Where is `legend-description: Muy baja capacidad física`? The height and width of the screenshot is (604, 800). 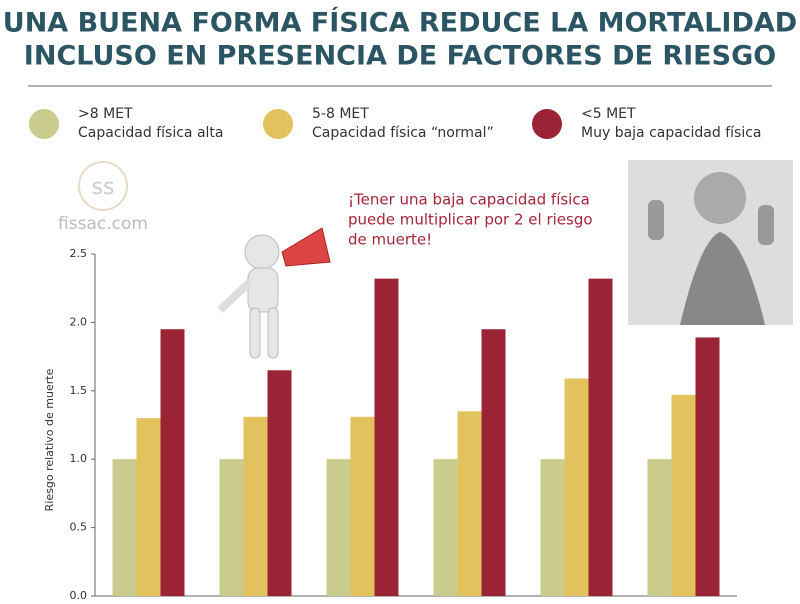
legend-description: Muy baja capacidad física is located at coordinates (671, 133).